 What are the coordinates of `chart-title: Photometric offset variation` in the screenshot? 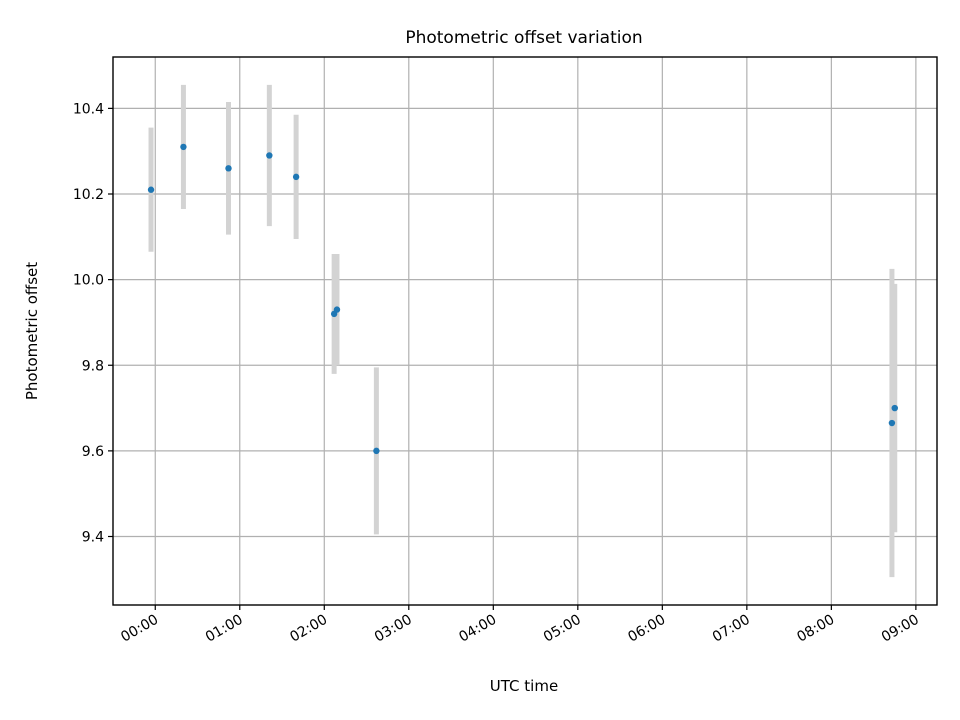 It's located at (523, 38).